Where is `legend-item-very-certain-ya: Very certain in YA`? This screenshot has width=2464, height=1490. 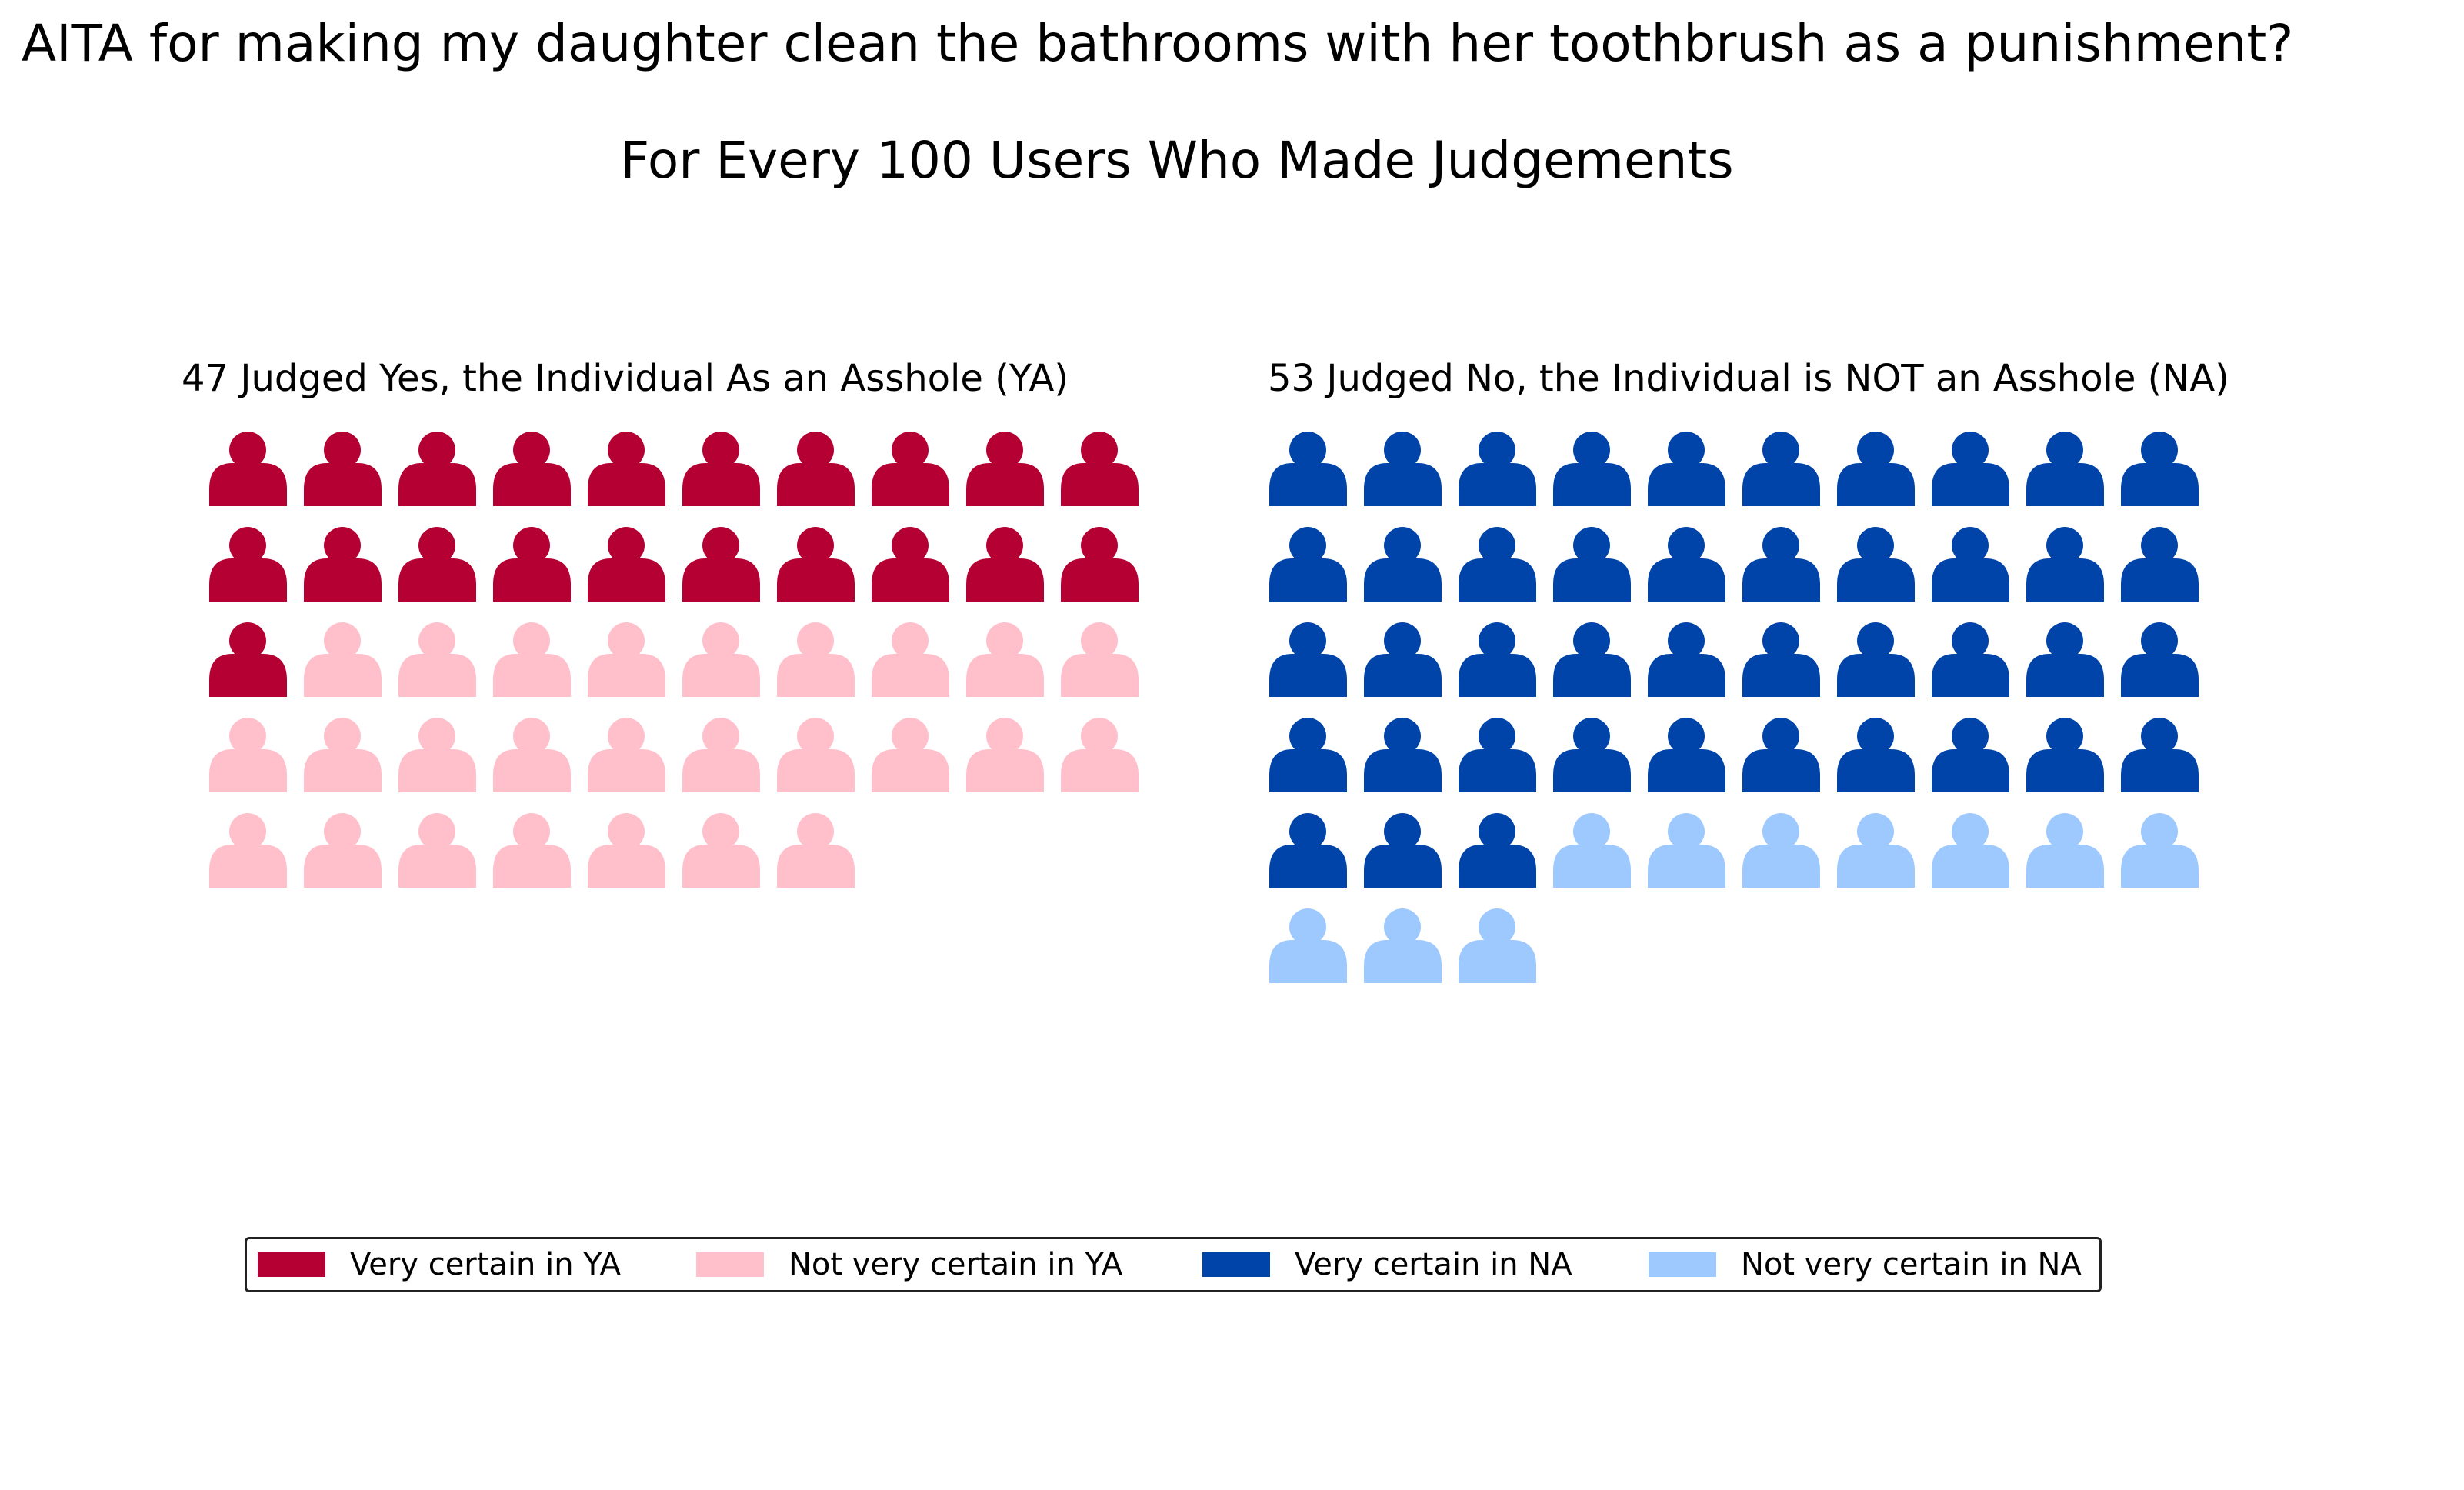
legend-item-very-certain-ya: Very certain in YA is located at coordinates (439, 1265).